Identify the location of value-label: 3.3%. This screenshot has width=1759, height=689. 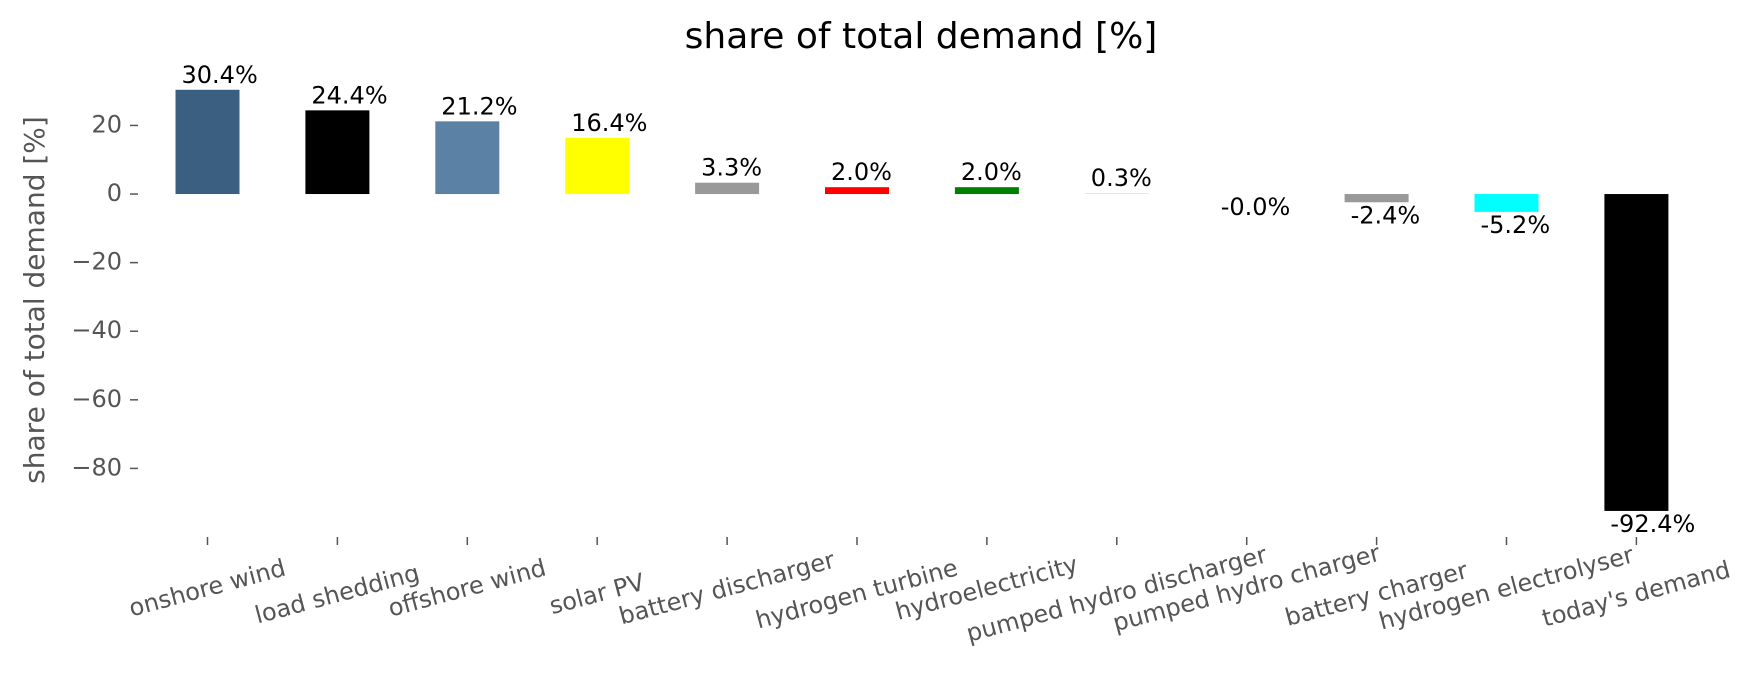
(731, 168).